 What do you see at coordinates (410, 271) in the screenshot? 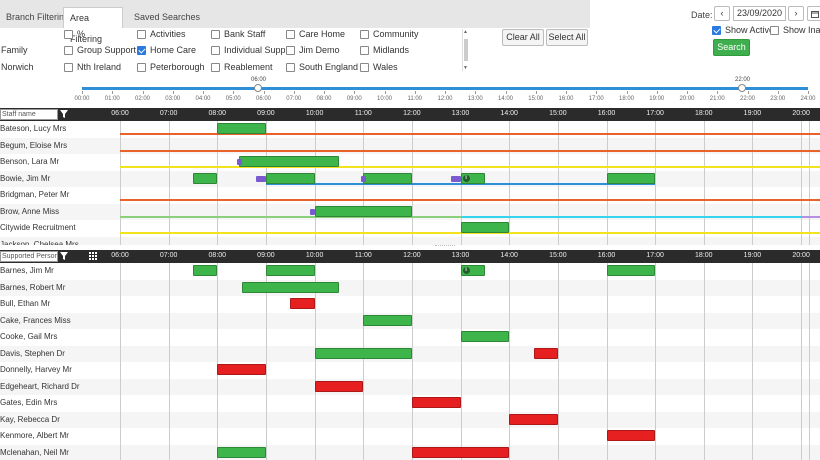
I see `gantt-row: Barnes, Jim Mr` at bounding box center [410, 271].